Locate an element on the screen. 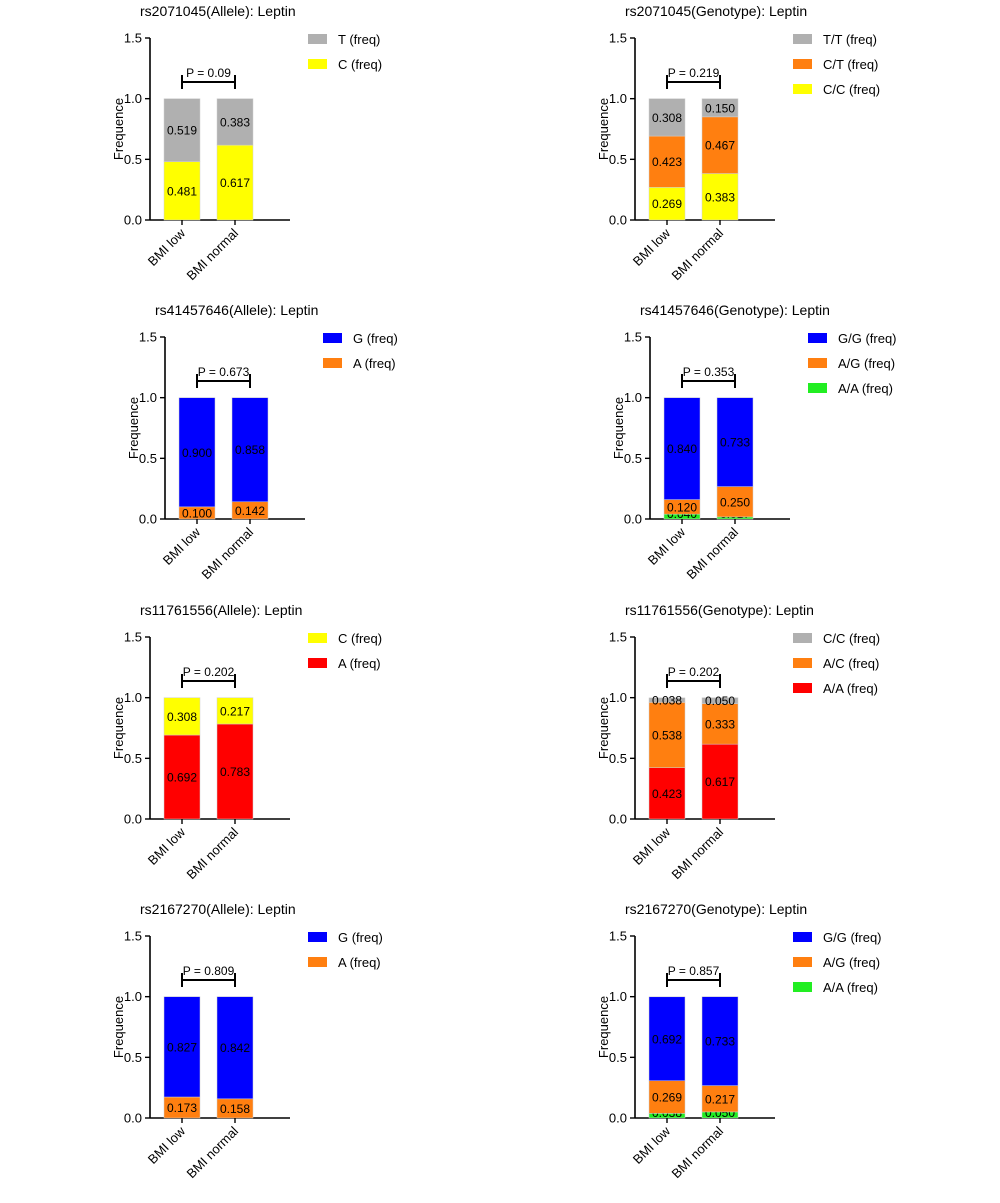 Image resolution: width=1000 pixels, height=1203 pixels. bar-data-label: 0.383 is located at coordinates (720, 197).